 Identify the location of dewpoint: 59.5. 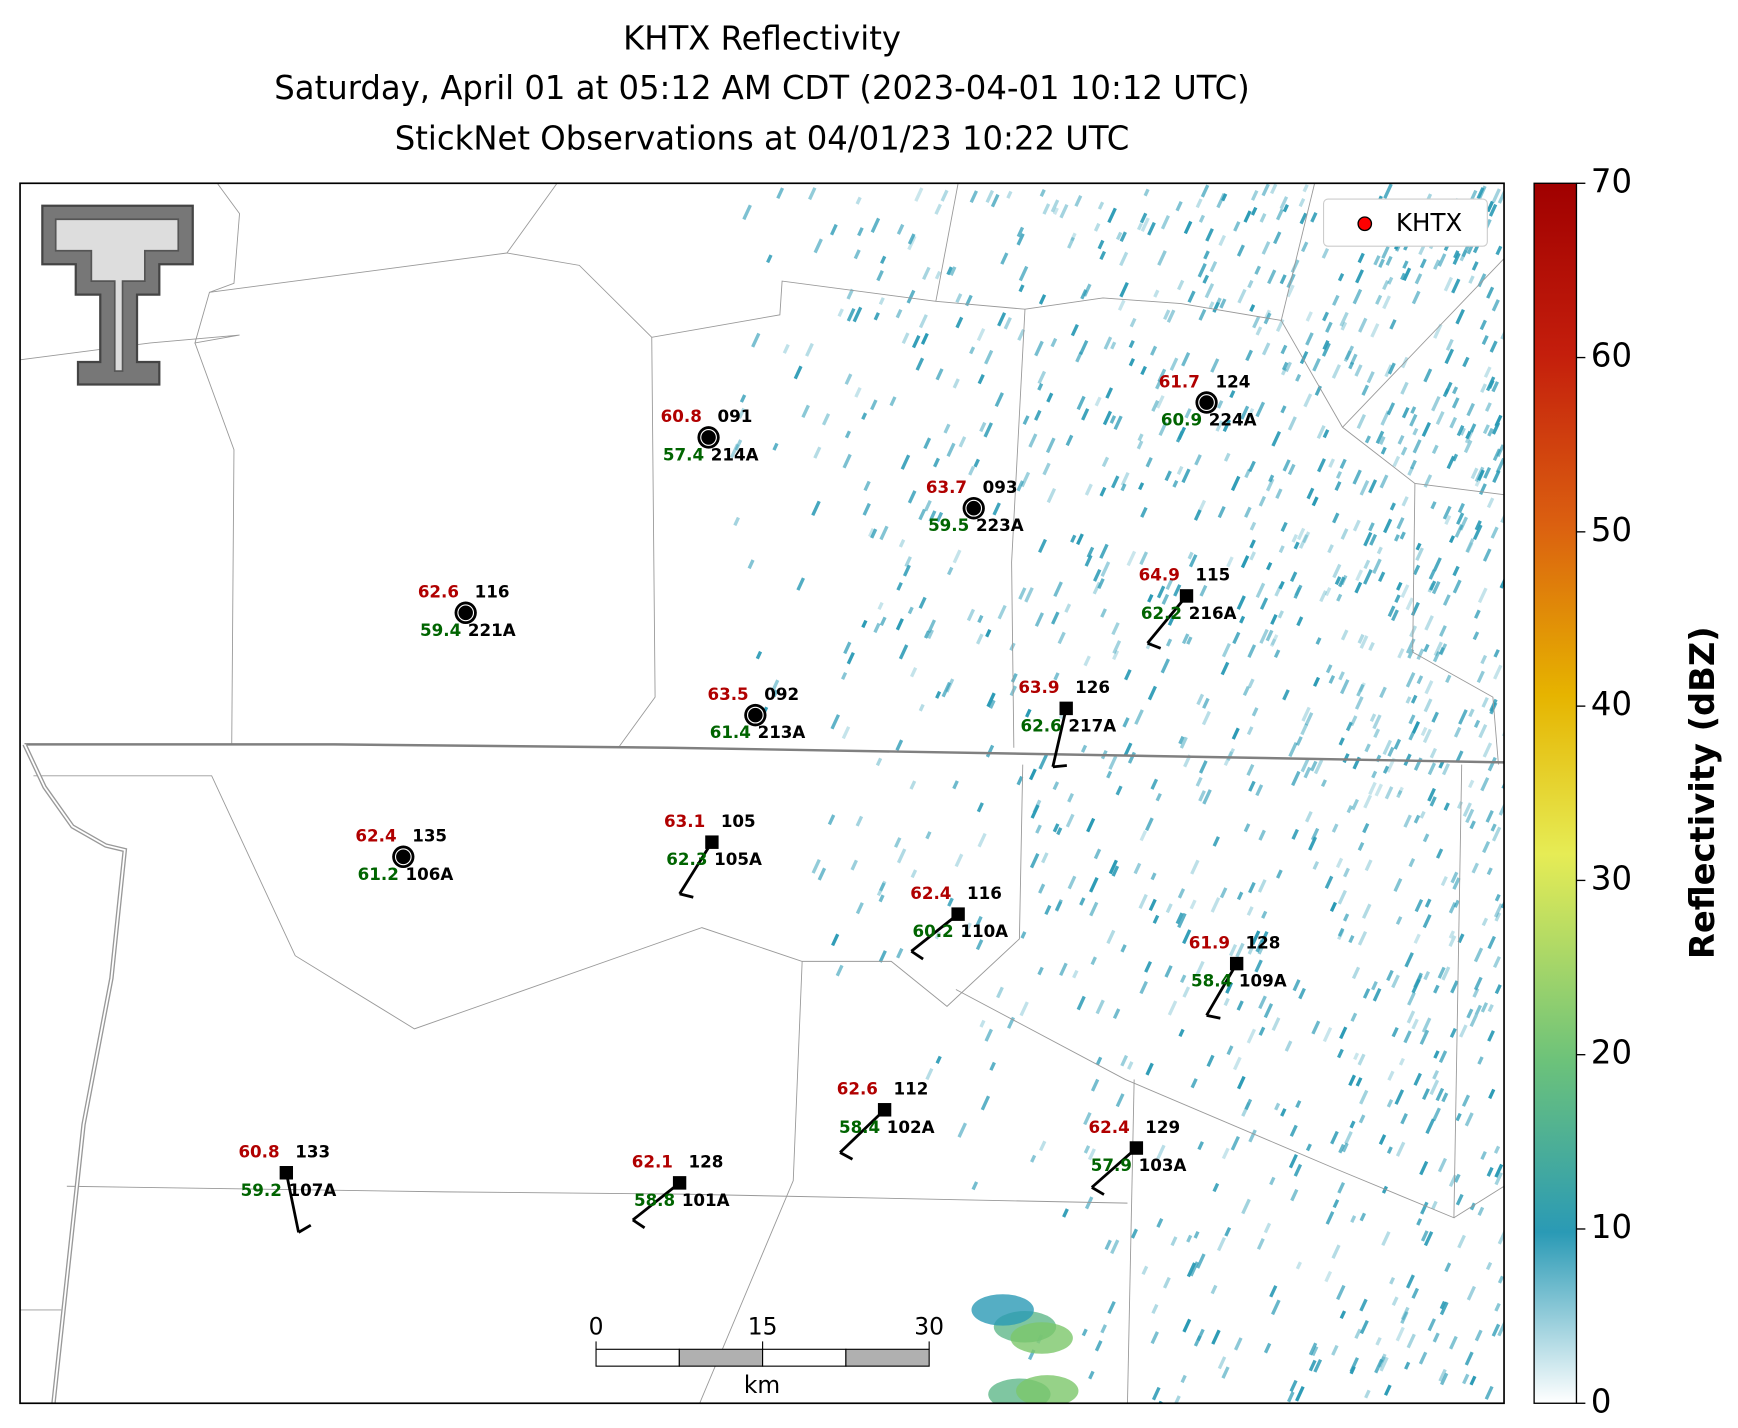
(948, 525).